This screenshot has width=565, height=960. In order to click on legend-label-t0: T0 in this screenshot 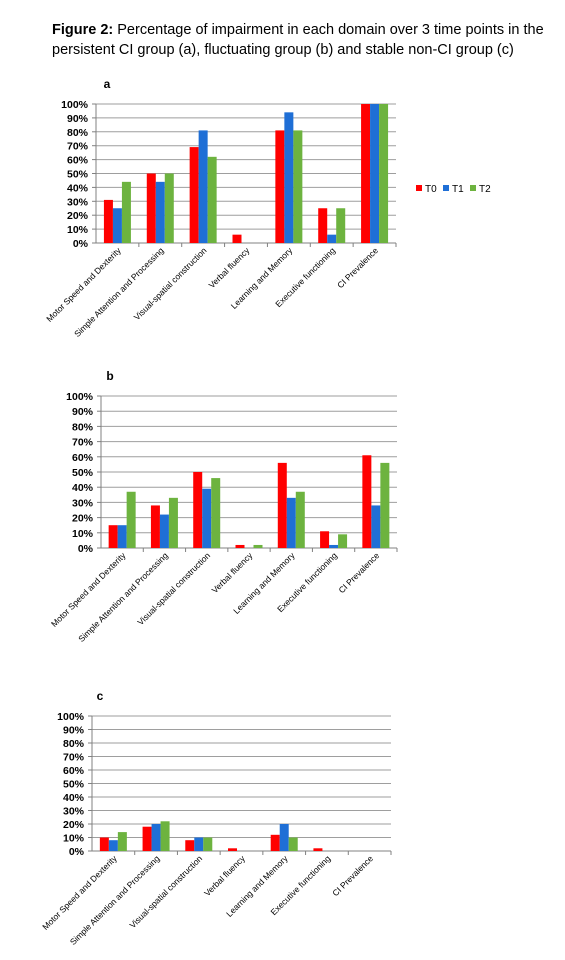, I will do `click(431, 189)`.